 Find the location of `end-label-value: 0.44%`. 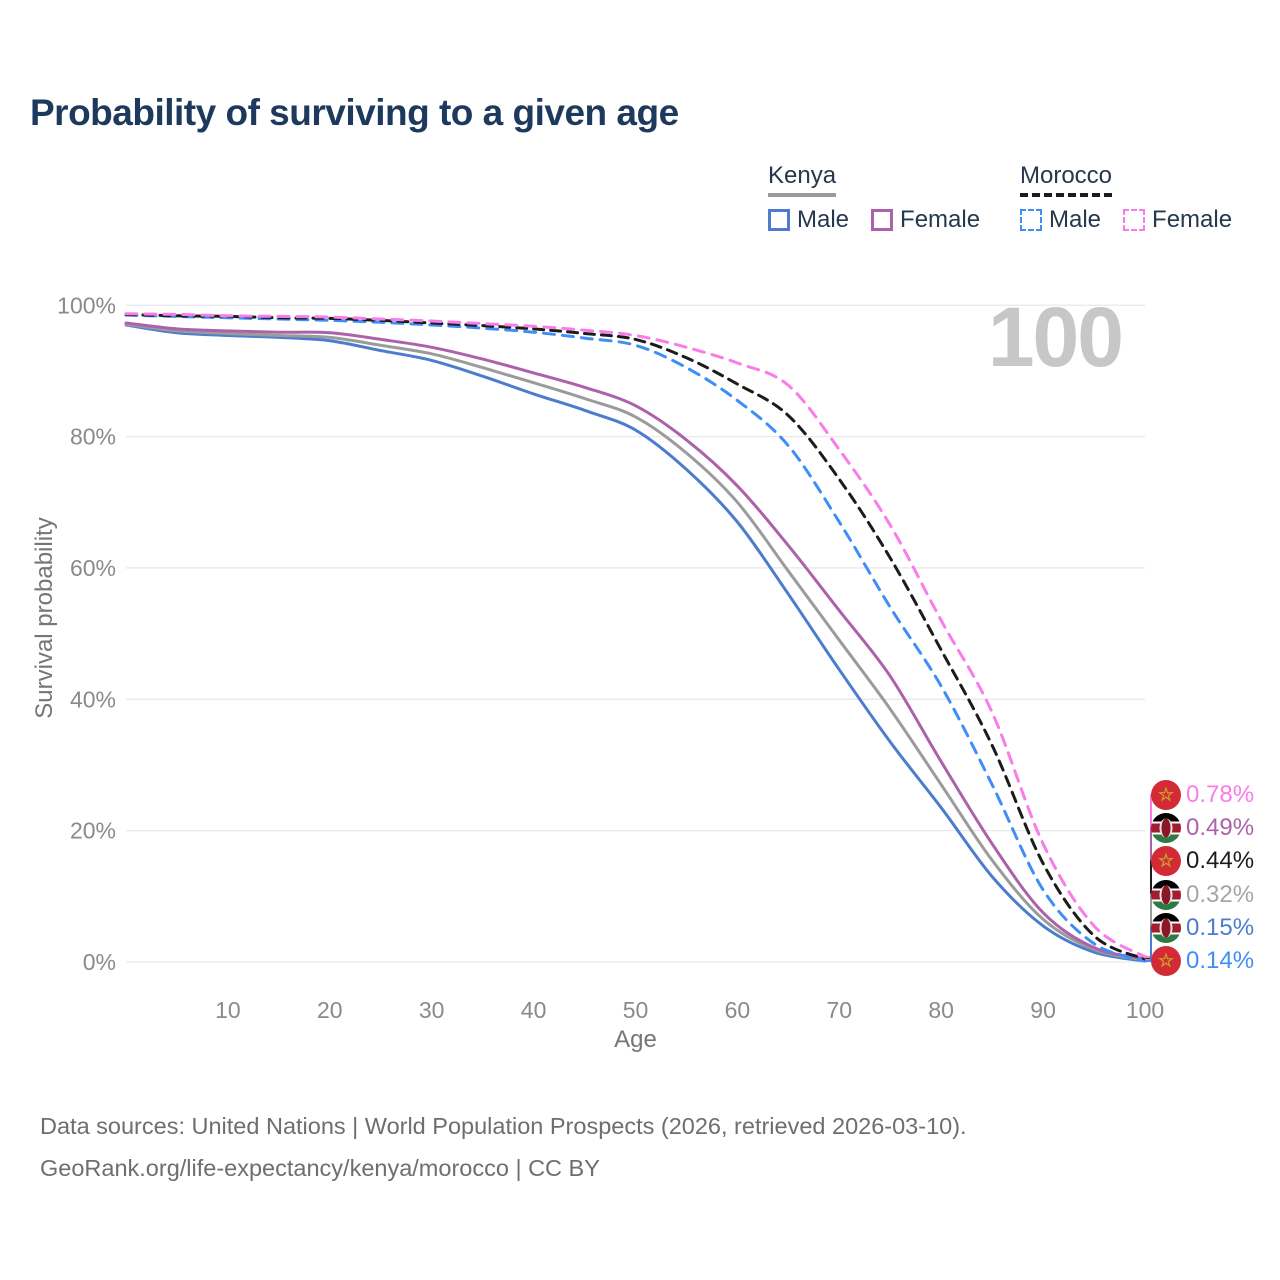

end-label-value: 0.44% is located at coordinates (1220, 861).